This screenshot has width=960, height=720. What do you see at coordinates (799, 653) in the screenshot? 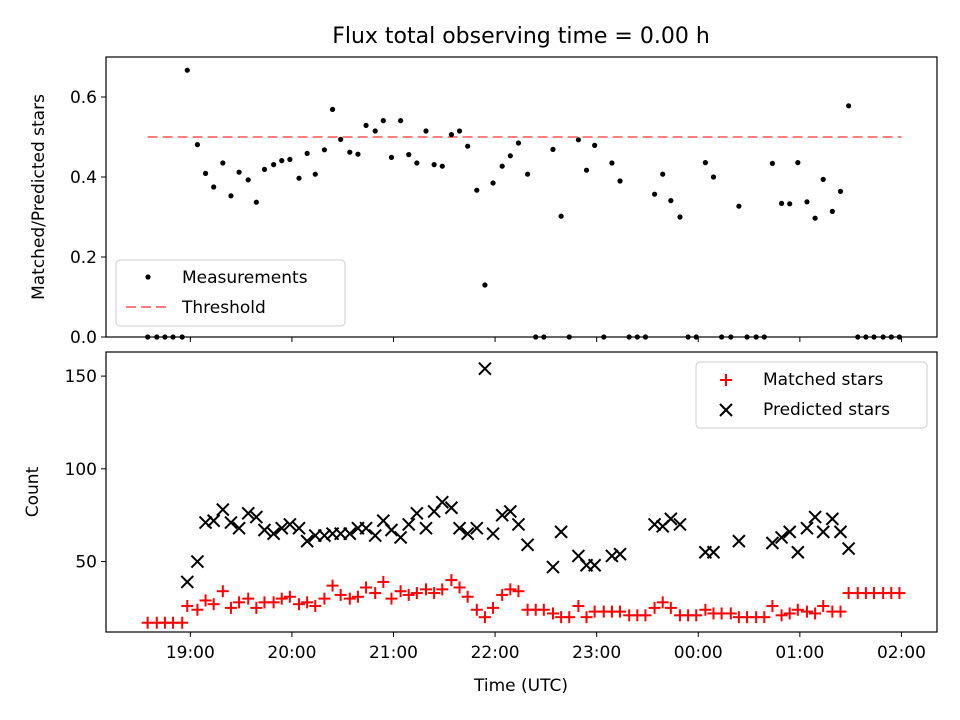
I see `x-tick-label: 01:00` at bounding box center [799, 653].